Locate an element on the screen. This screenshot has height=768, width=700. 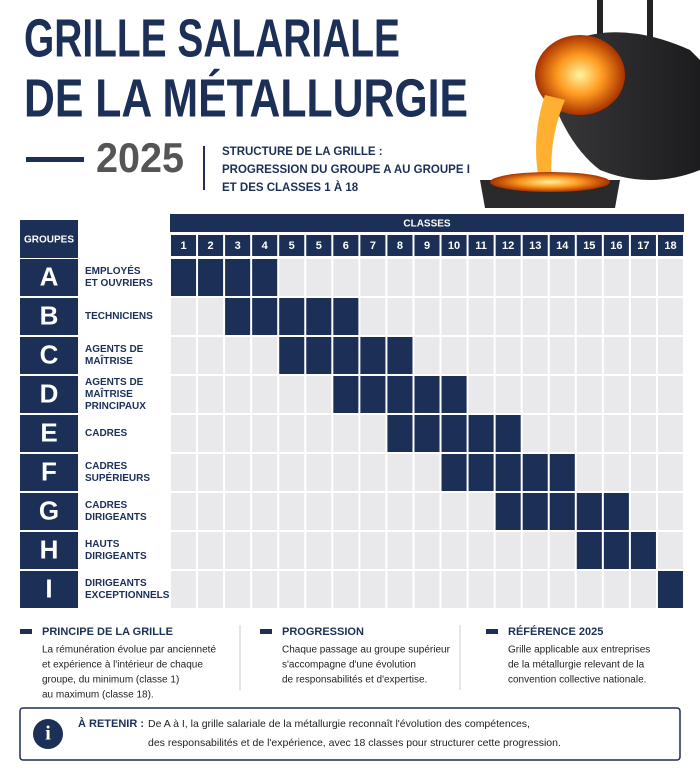
group-letter: H is located at coordinates (49, 549).